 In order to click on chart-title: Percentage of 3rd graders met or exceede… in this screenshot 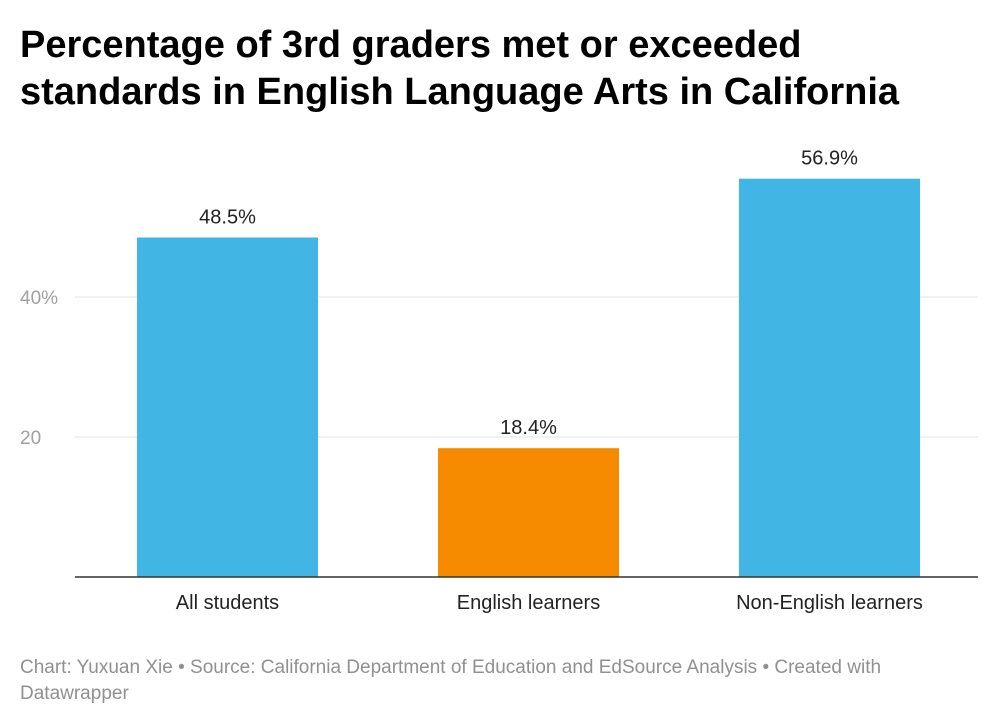, I will do `click(460, 68)`.